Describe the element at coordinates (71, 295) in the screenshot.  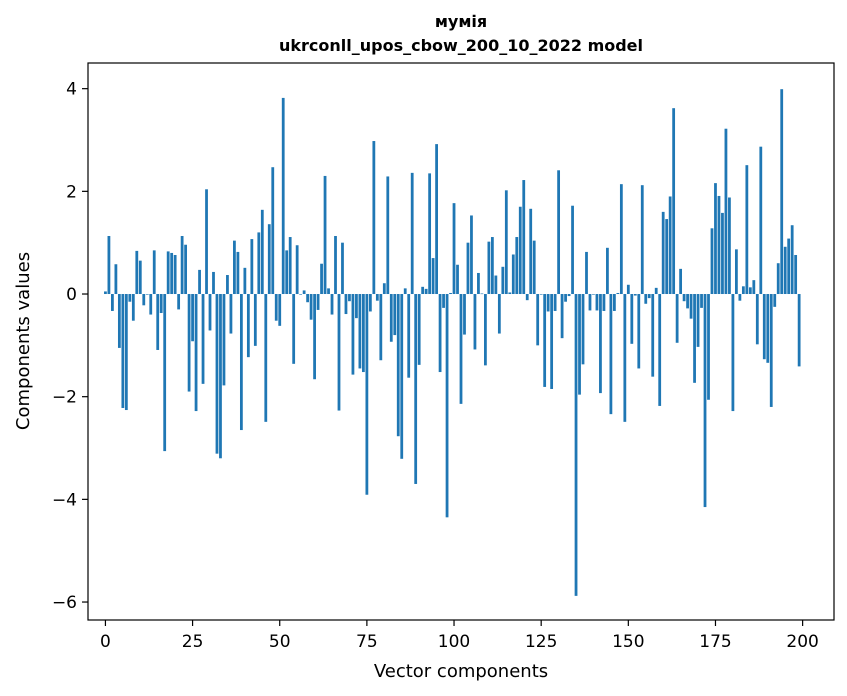
I see `y-tick-label: 0` at that location.